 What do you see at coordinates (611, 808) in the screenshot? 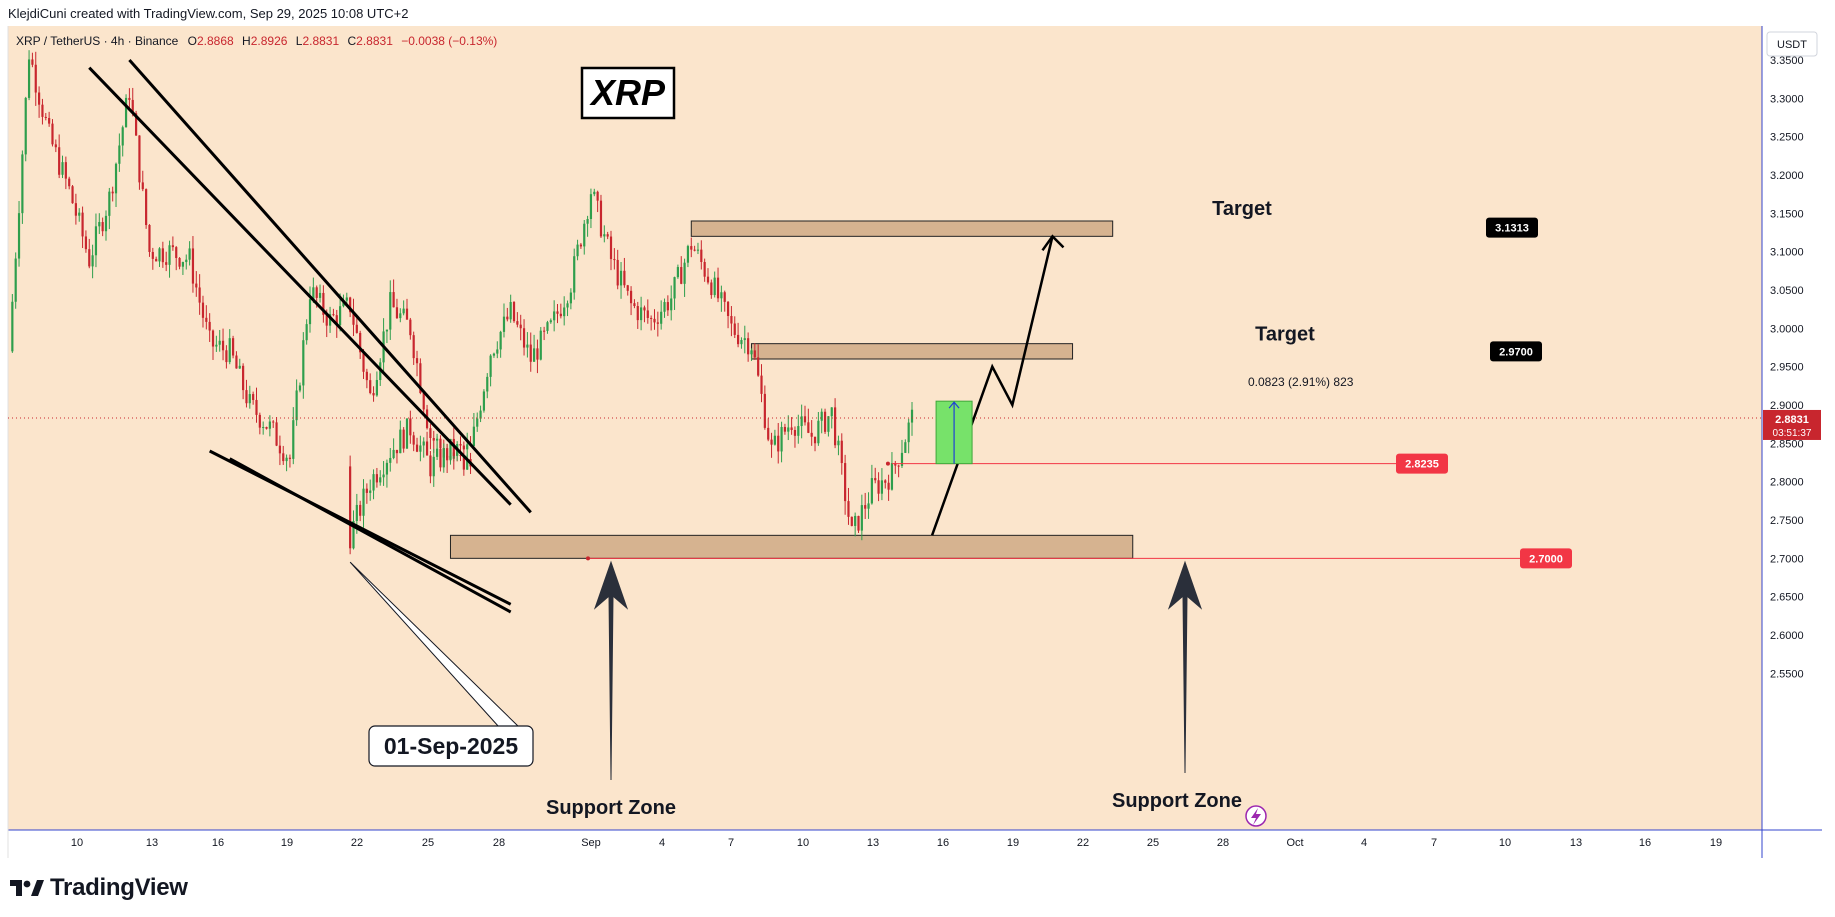
I see `support-zone-left-label: Support Zone` at bounding box center [611, 808].